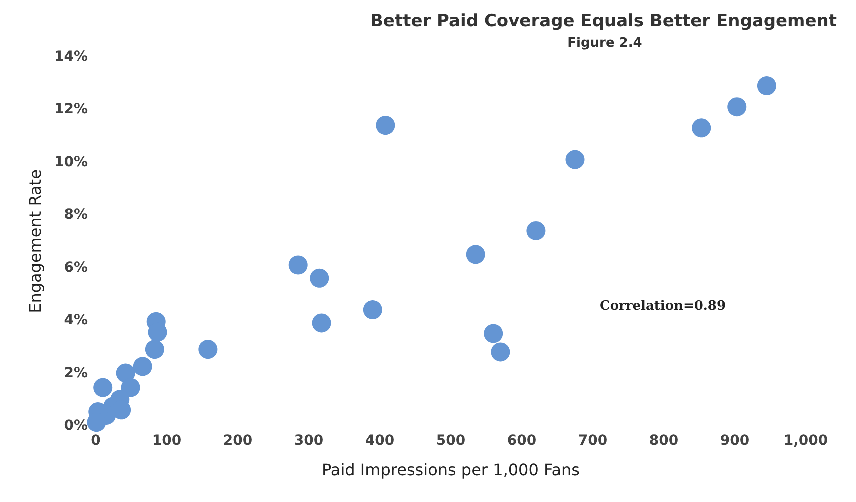 This screenshot has height=502, width=856. Describe the element at coordinates (663, 306) in the screenshot. I see `annotation: Correlation=0.89` at that location.